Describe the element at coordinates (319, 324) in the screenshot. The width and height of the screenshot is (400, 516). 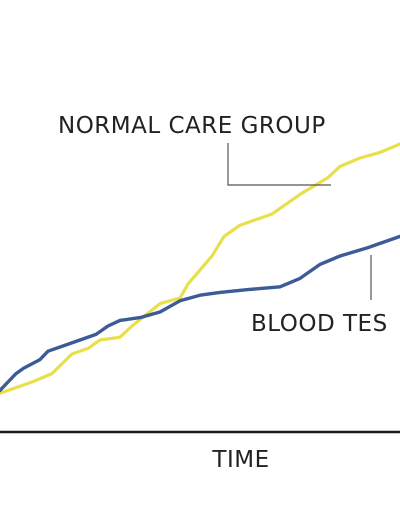
I see `annotation-blood-test: BLOOD TES` at that location.